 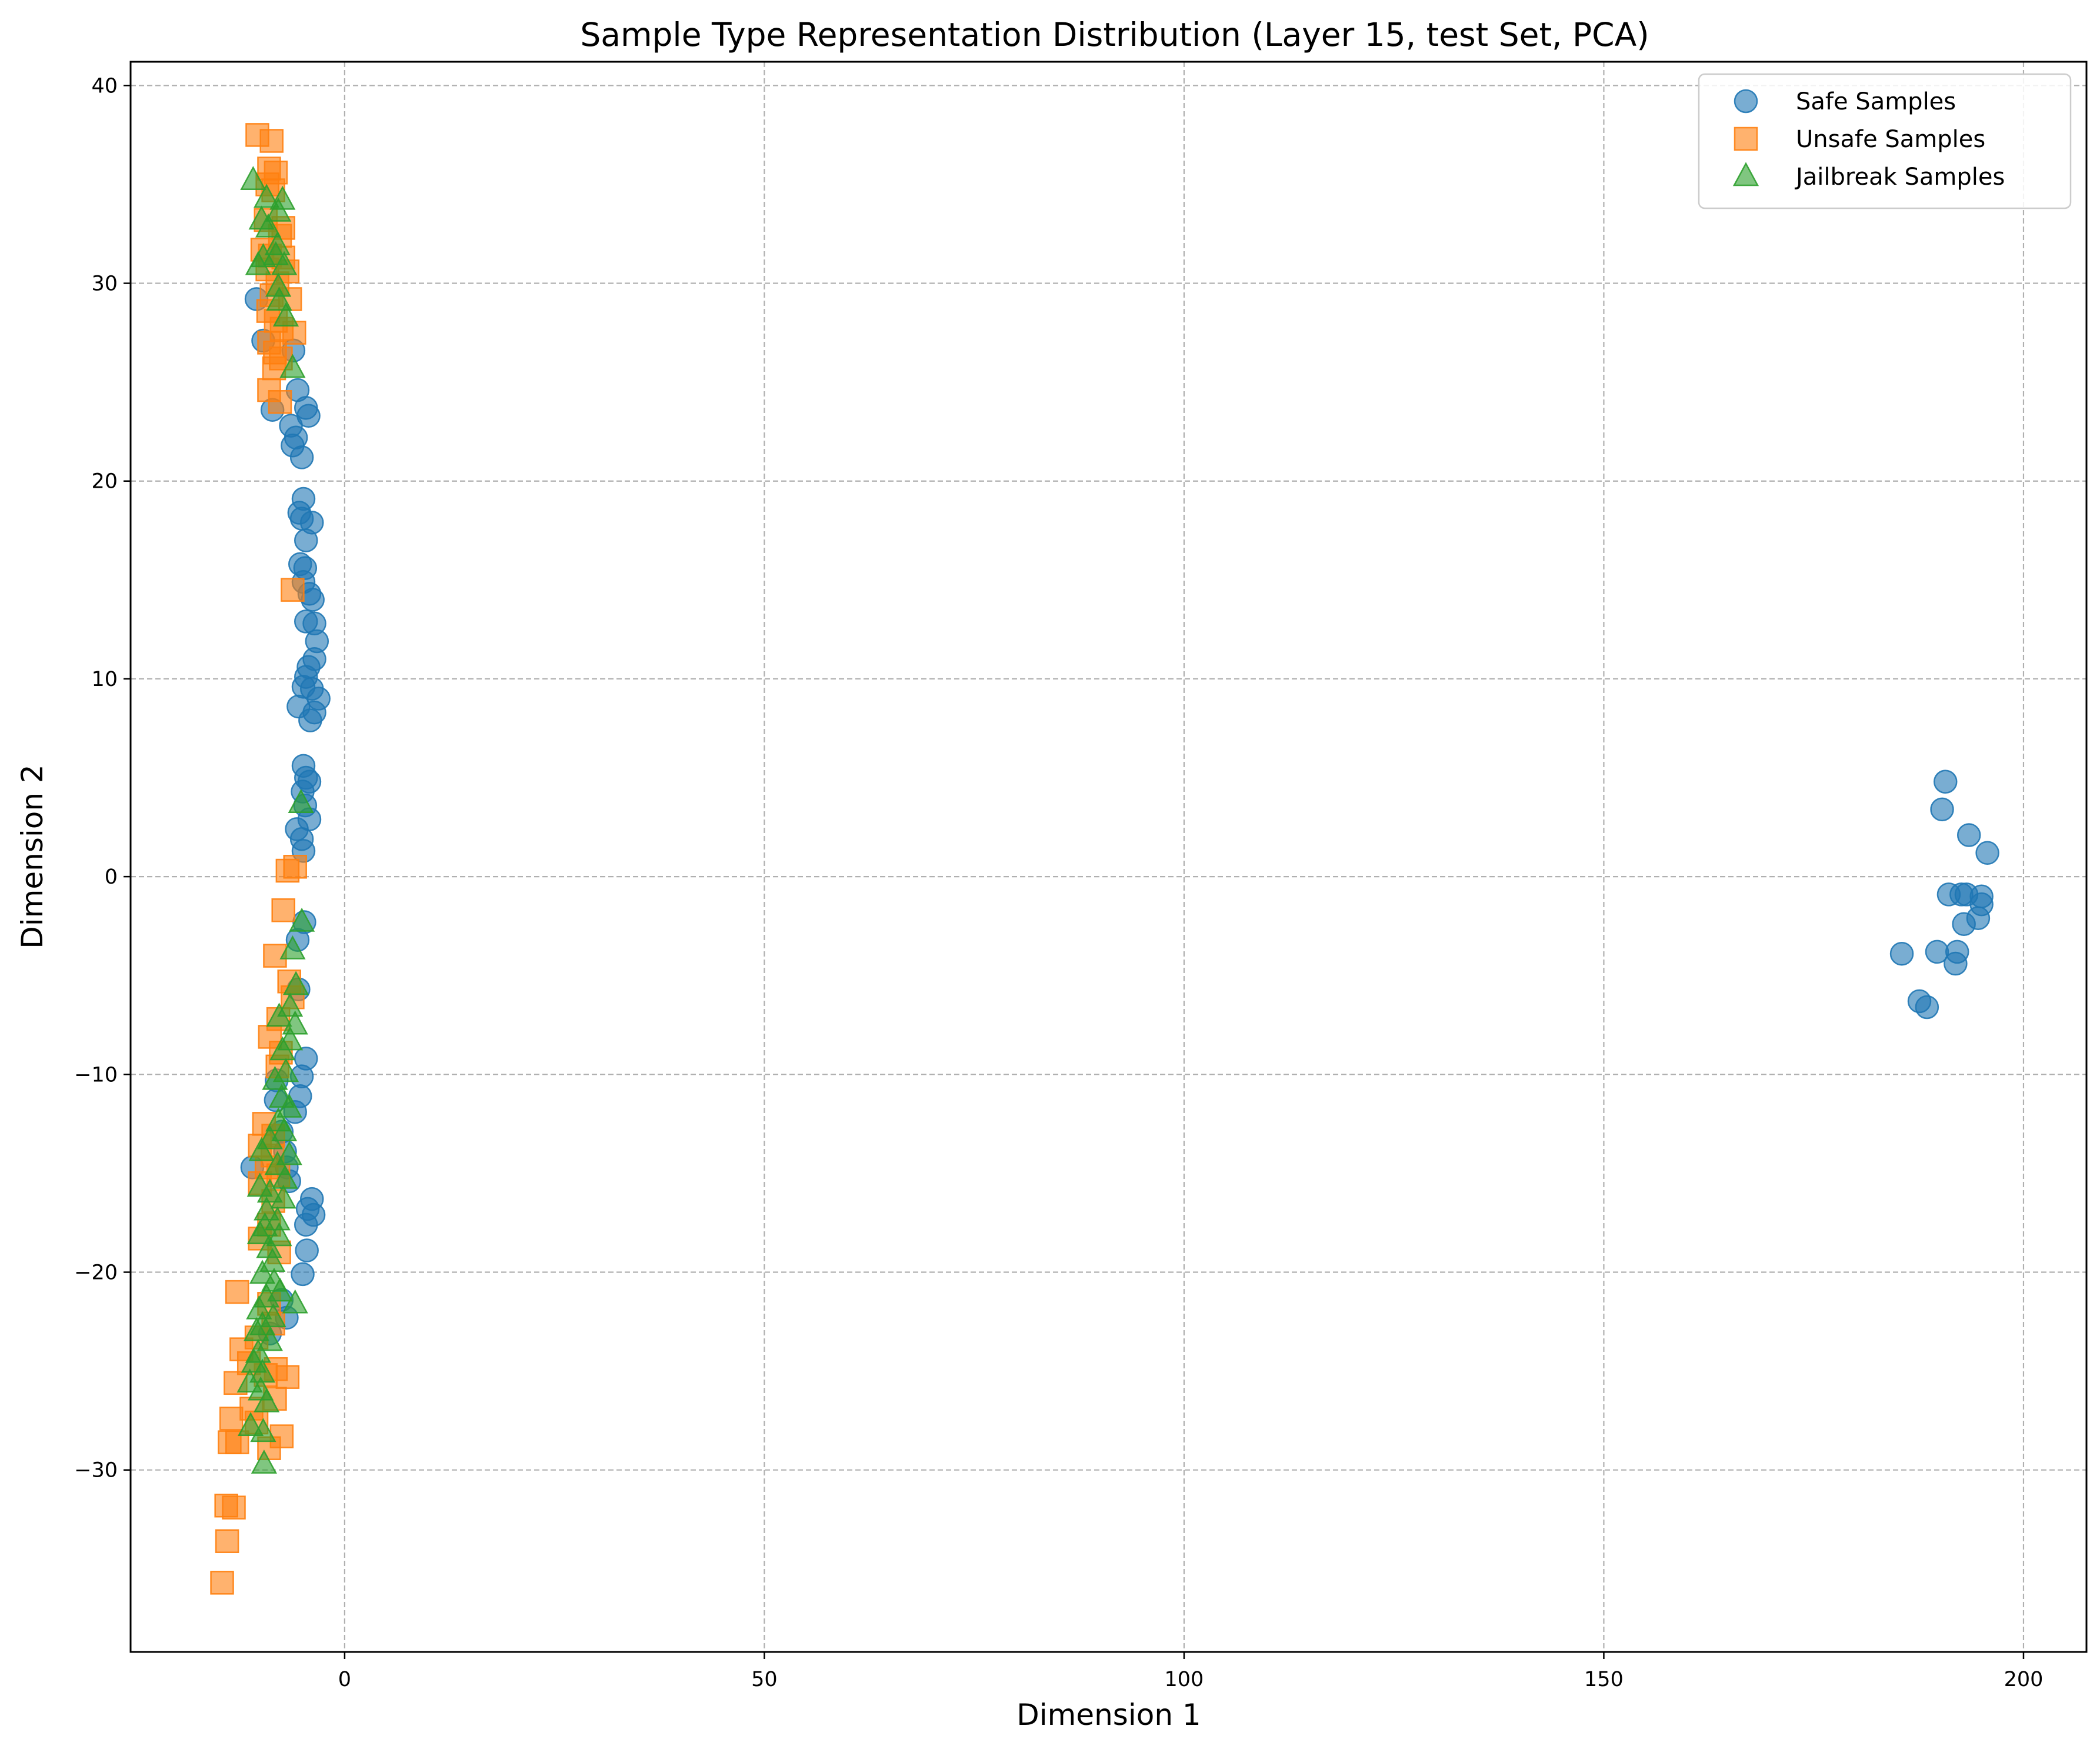 I want to click on legend-marker-circle, so click(x=1746, y=101).